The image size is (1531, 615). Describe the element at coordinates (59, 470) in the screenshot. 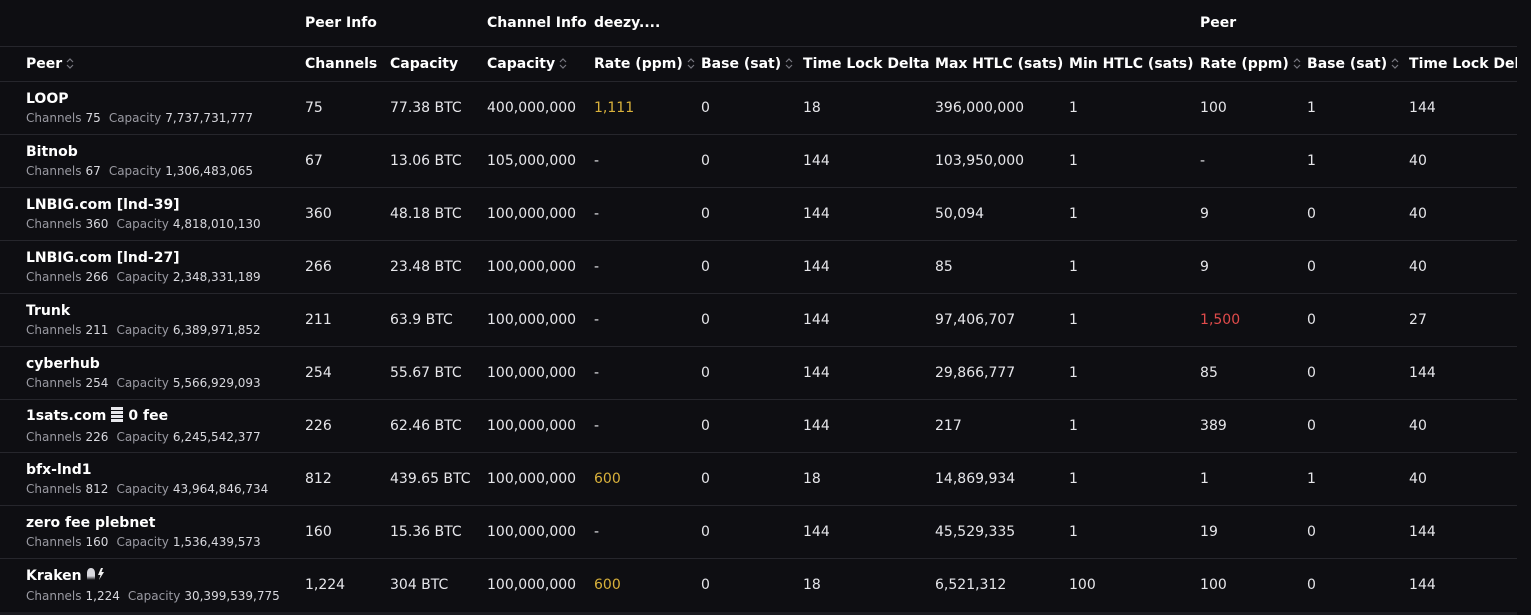

I see `peer-name: bfx-lnd1` at that location.